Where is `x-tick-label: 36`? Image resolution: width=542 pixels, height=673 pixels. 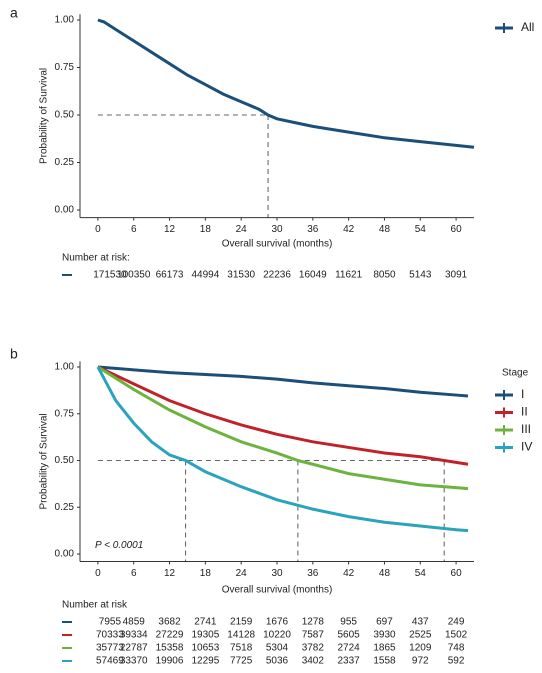
x-tick-label: 36 is located at coordinates (313, 229).